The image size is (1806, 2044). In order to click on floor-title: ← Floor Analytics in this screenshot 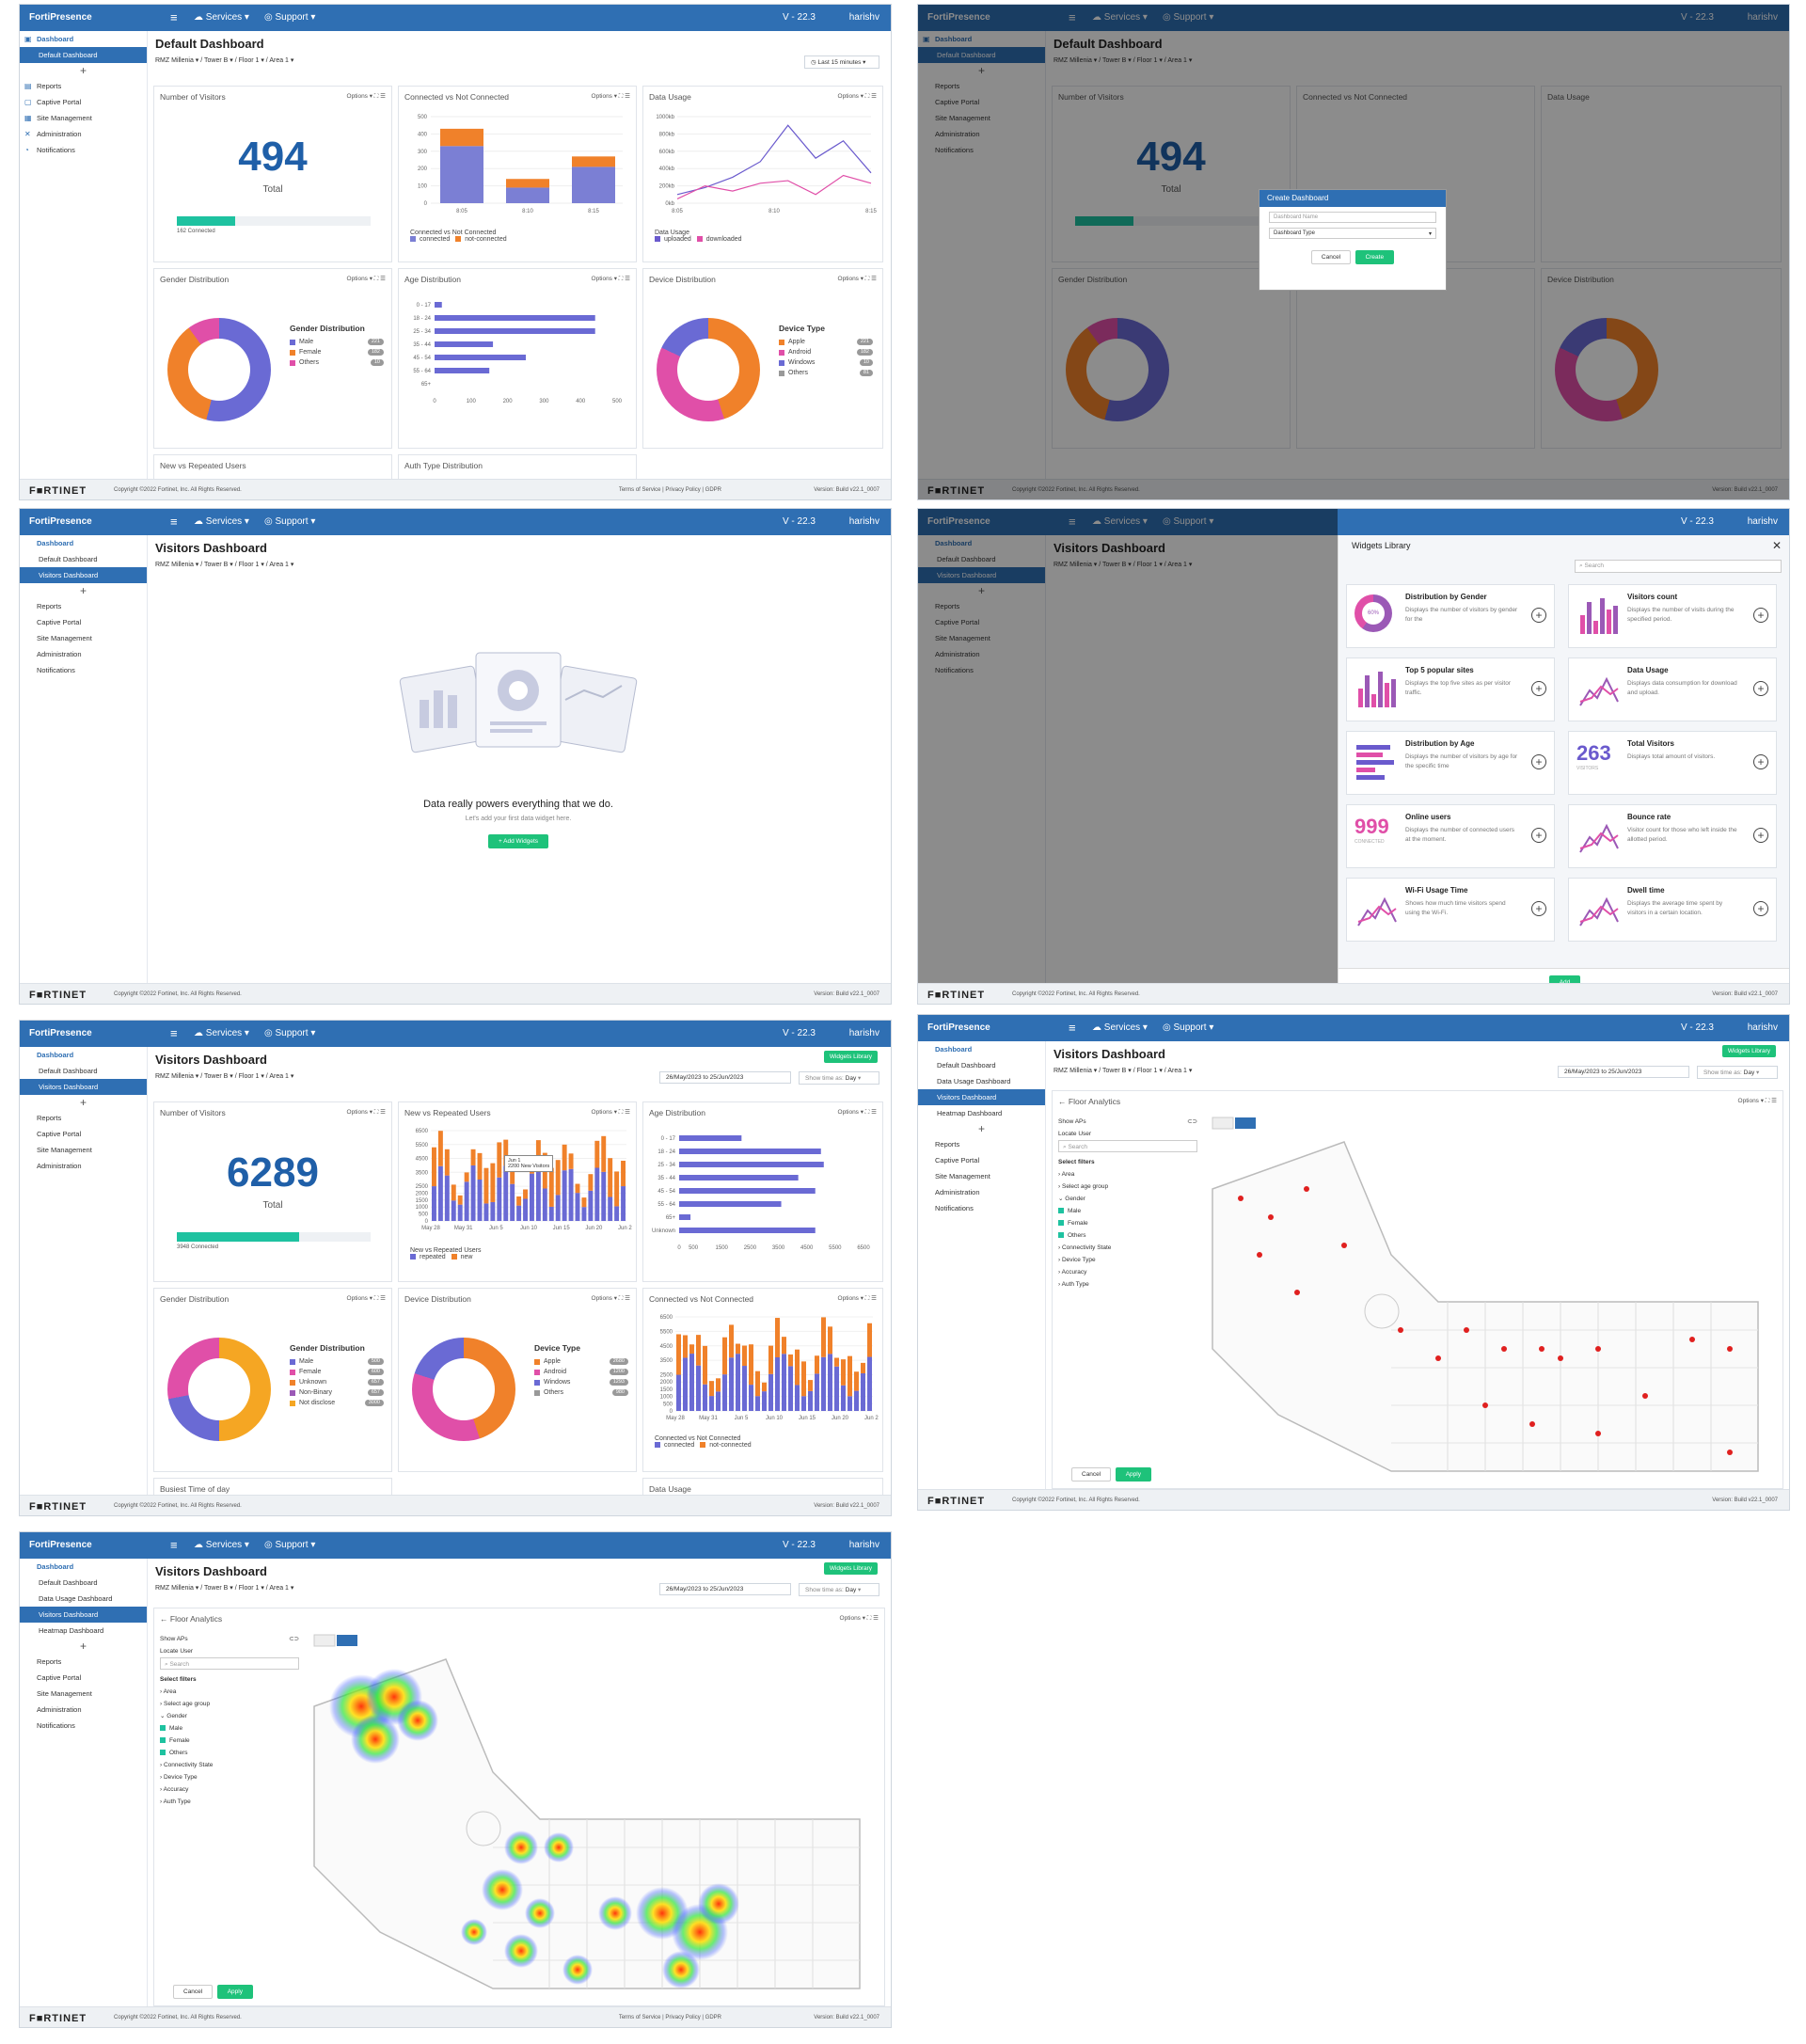, I will do `click(1090, 1101)`.